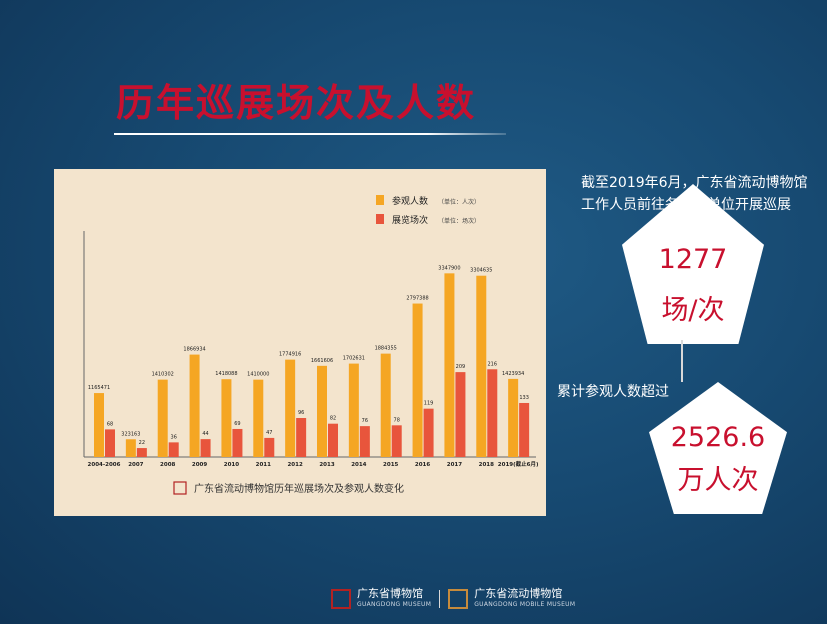 The height and width of the screenshot is (624, 827). What do you see at coordinates (99, 388) in the screenshot?
I see `visitor-data-label: 1165471` at bounding box center [99, 388].